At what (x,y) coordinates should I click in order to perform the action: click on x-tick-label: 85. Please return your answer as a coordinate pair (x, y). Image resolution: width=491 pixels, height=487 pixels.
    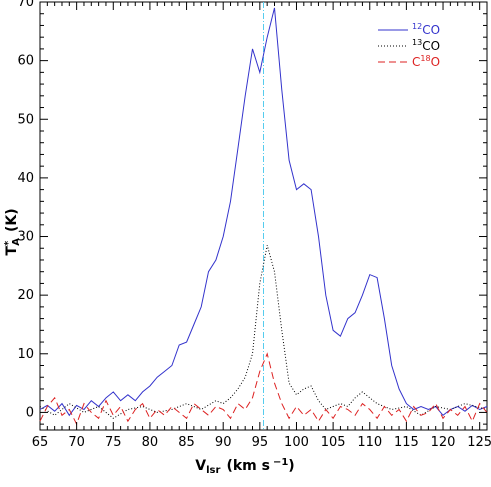
    Looking at the image, I should click on (186, 442).